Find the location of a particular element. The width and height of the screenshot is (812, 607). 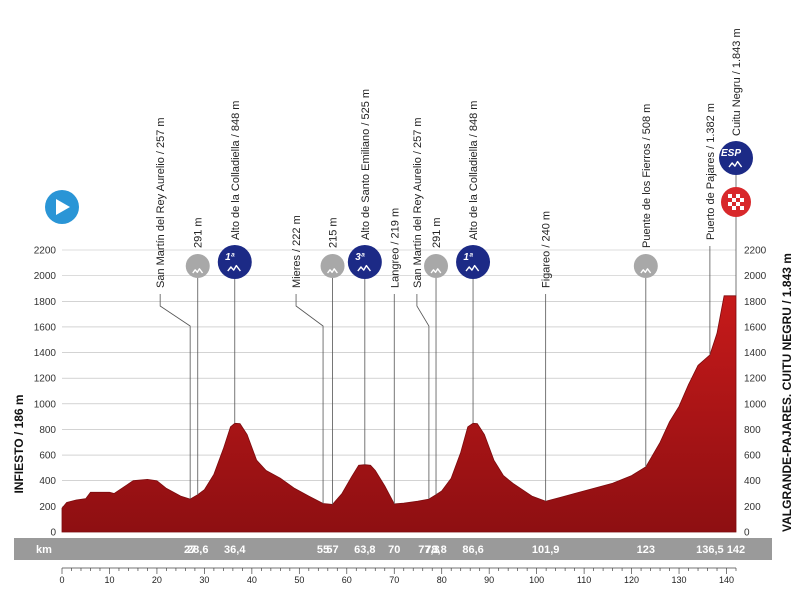

x-tick-0: 0 is located at coordinates (61, 580).